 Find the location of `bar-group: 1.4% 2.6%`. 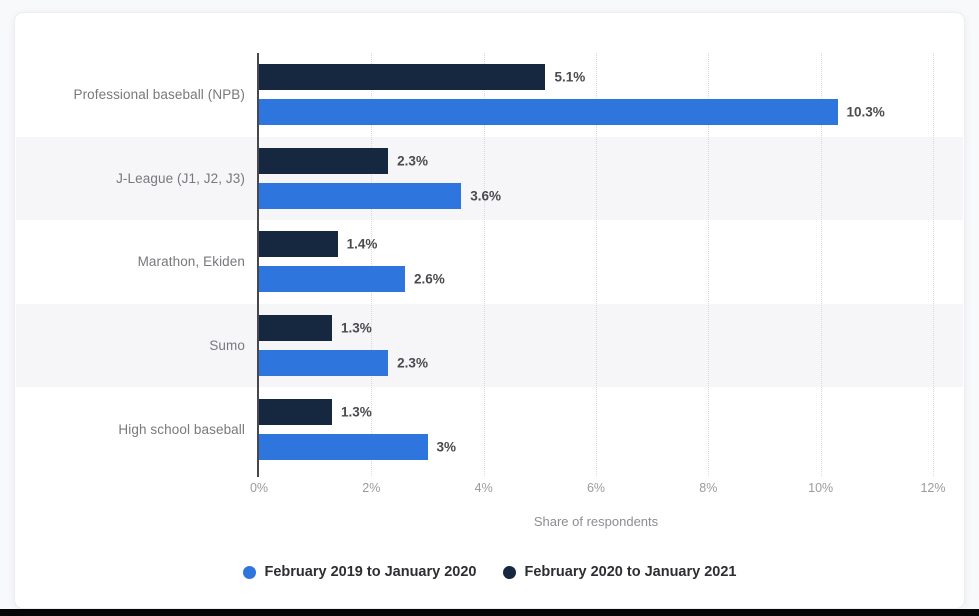

bar-group: 1.4% 2.6% is located at coordinates (596, 262).